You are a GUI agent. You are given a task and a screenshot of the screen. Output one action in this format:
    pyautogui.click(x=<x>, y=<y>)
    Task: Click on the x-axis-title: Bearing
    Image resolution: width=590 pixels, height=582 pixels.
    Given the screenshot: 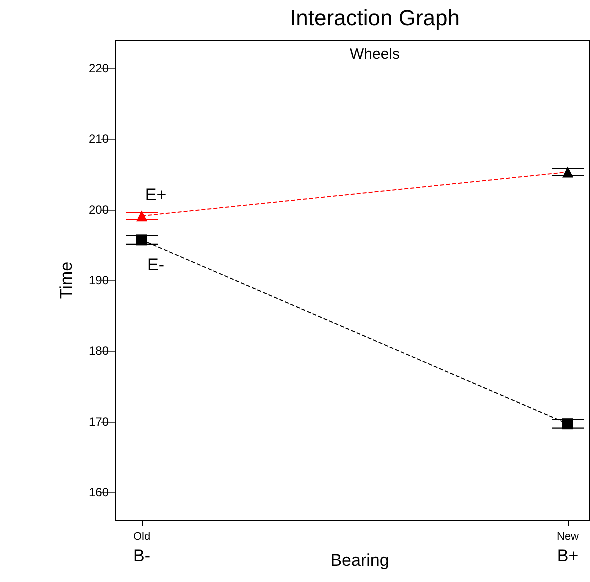 What is the action you would take?
    pyautogui.click(x=360, y=560)
    